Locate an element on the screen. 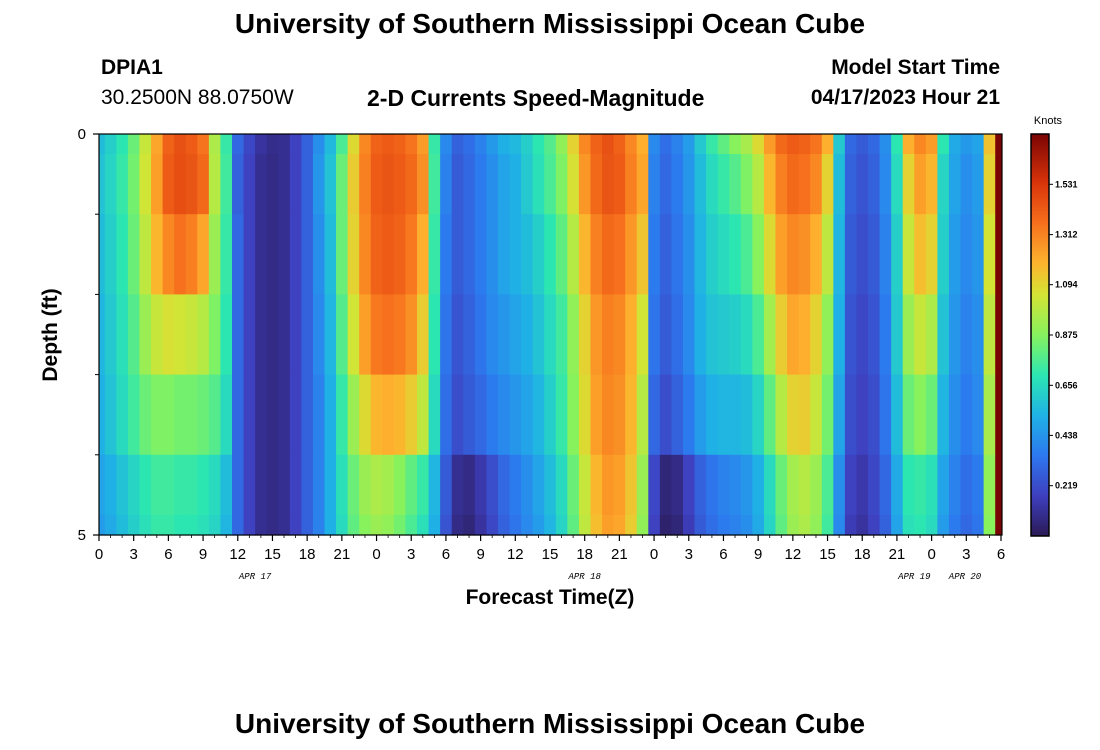 The height and width of the screenshot is (750, 1100). x-tick-label: 21 is located at coordinates (342, 554).